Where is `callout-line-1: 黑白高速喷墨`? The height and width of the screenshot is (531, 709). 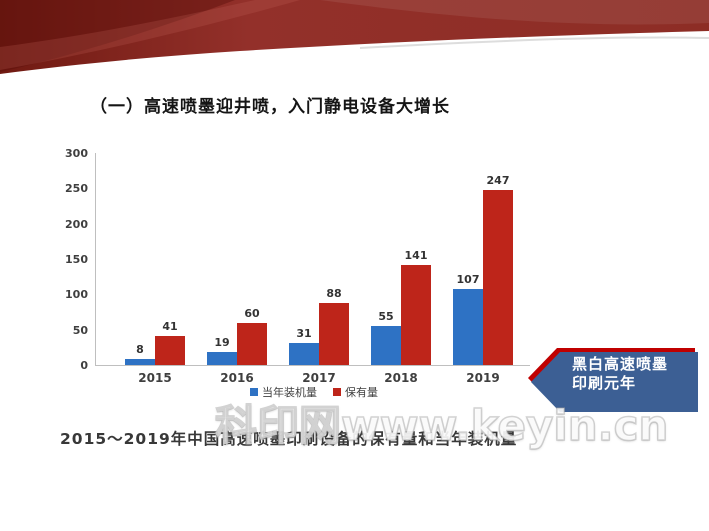 callout-line-1: 黑白高速喷墨 is located at coordinates (620, 364).